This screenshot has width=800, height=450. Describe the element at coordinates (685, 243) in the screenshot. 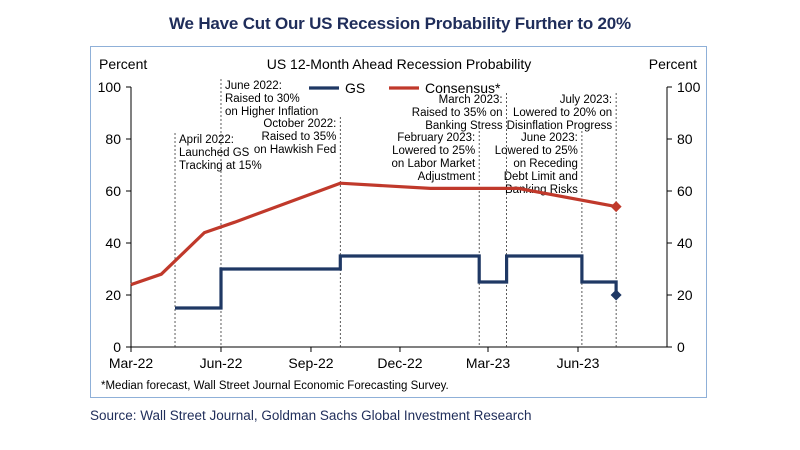

I see `y-tick-label-right: 40` at that location.